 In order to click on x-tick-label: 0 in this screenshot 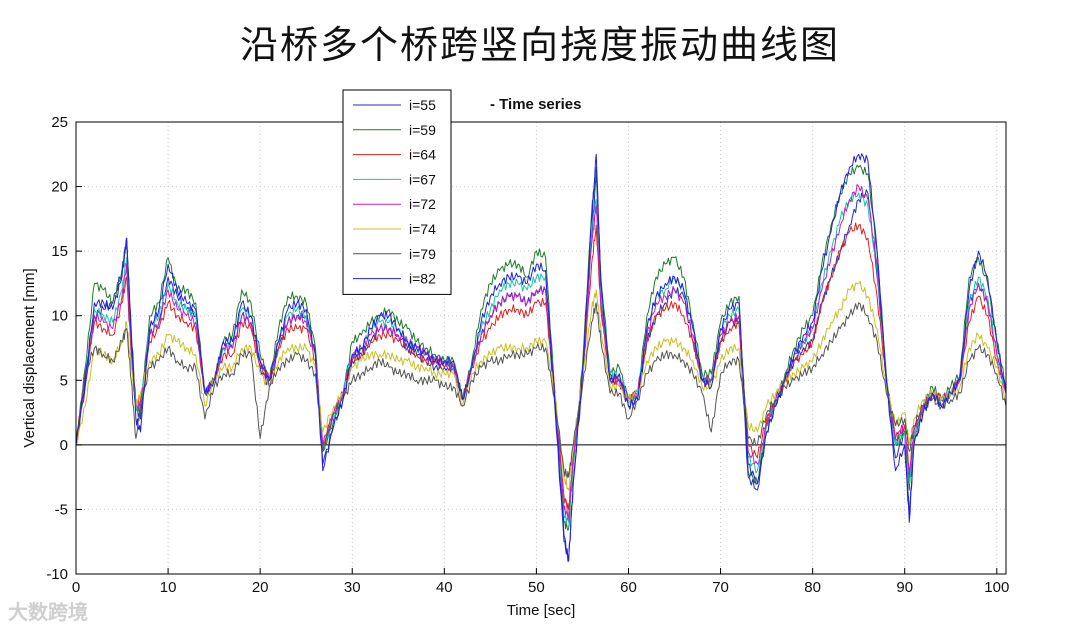, I will do `click(76, 587)`.